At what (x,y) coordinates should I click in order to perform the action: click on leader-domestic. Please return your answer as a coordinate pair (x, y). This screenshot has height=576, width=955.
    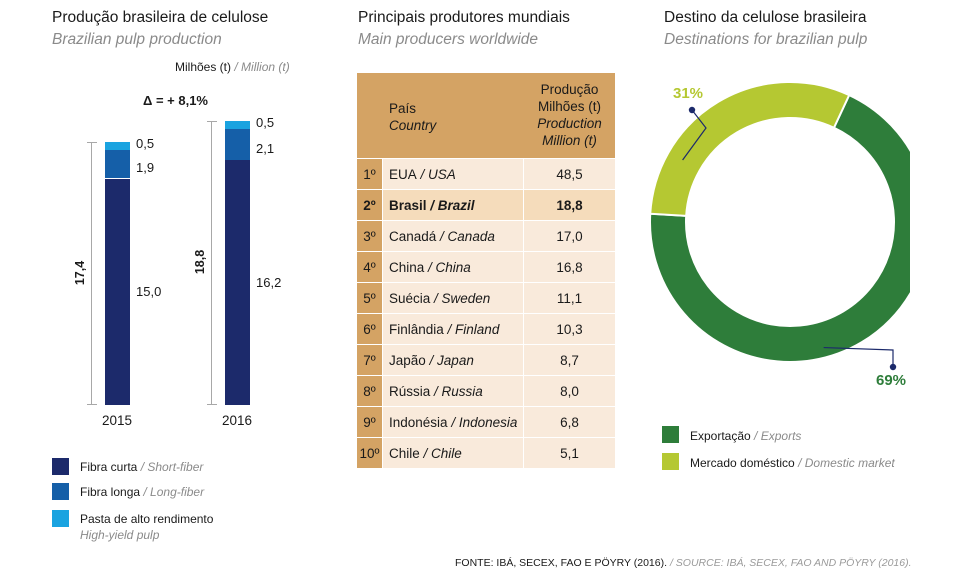
    Looking at the image, I should click on (694, 135).